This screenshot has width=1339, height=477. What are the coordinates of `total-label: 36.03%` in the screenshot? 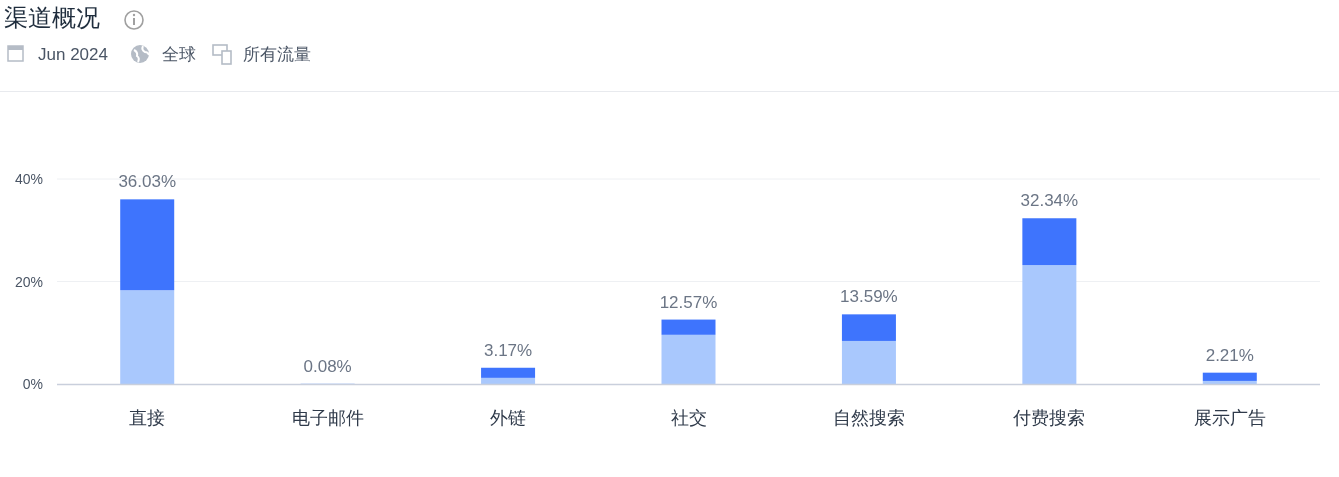 It's located at (147, 182).